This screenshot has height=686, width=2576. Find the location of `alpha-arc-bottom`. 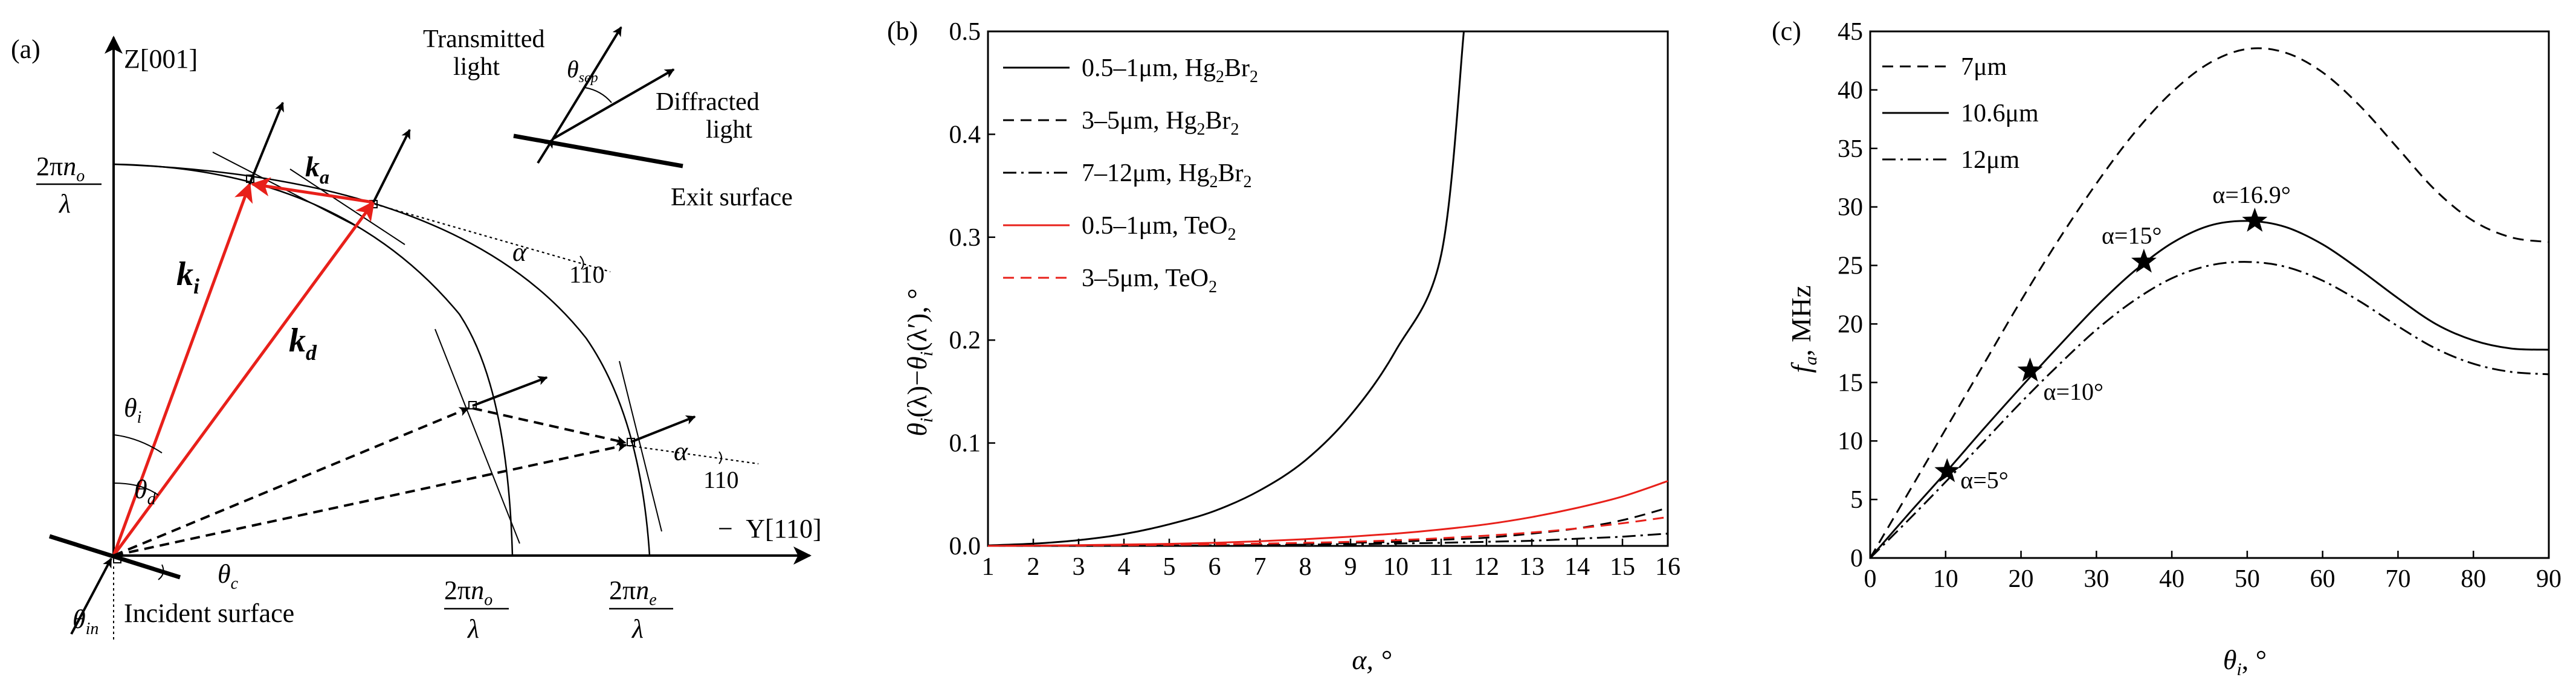

alpha-arc-bottom is located at coordinates (720, 457).